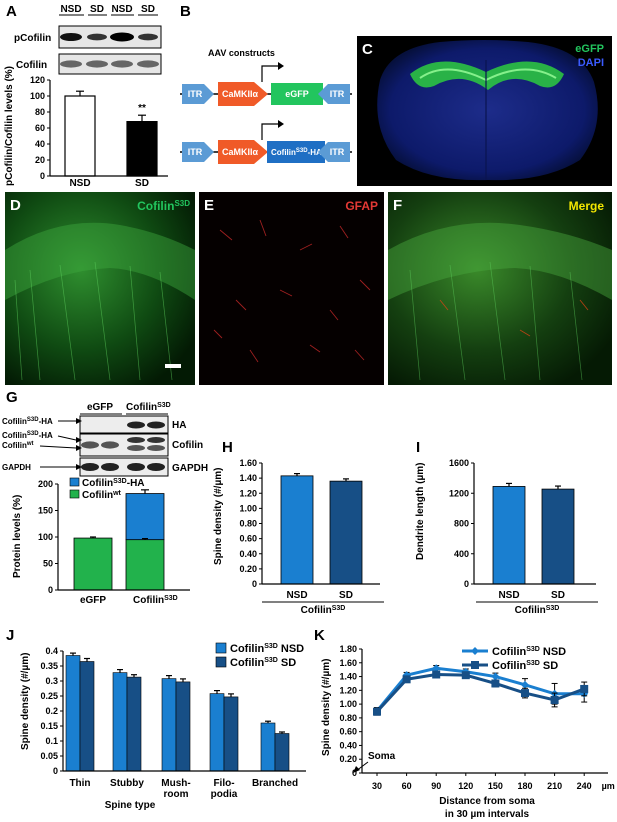 This screenshot has height=822, width=617. What do you see at coordinates (461, 554) in the screenshot?
I see `y-tick-label: 400` at bounding box center [461, 554].